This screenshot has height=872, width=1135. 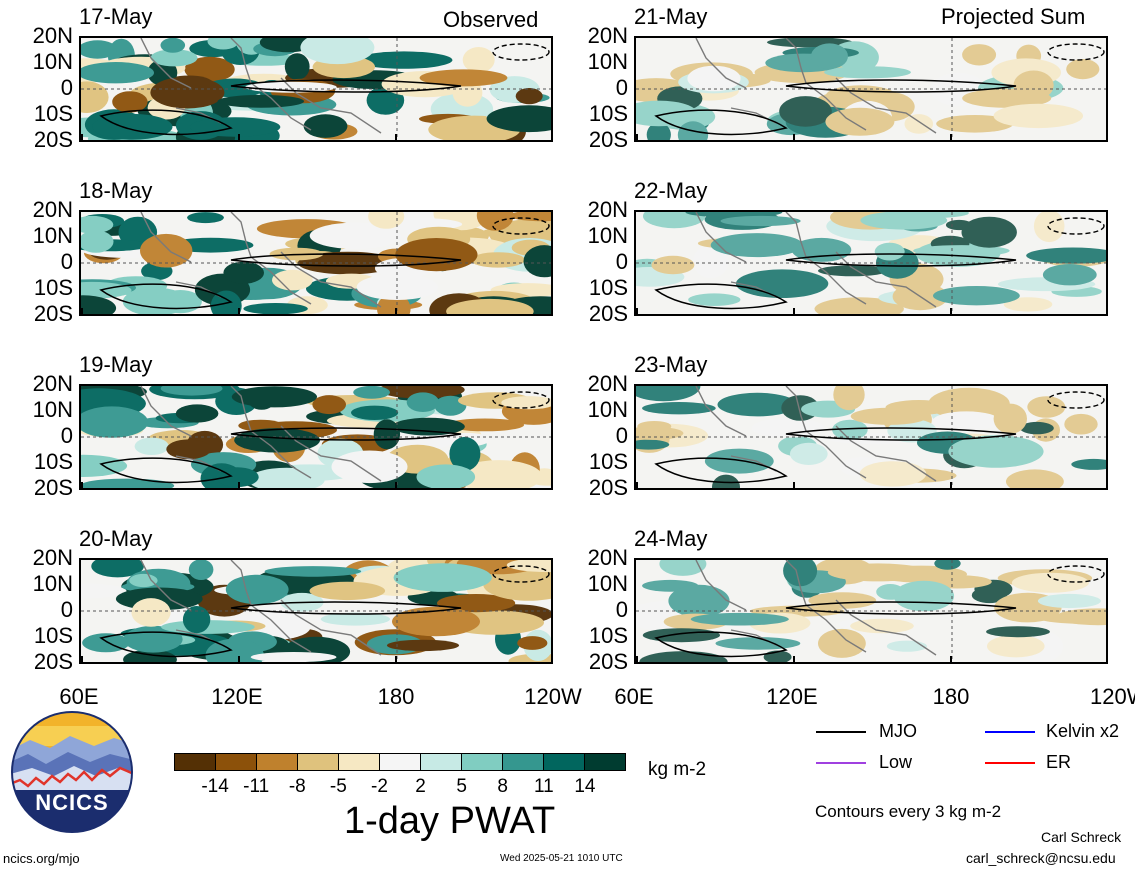 I want to click on logo-text: NCICS, so click(x=72, y=802).